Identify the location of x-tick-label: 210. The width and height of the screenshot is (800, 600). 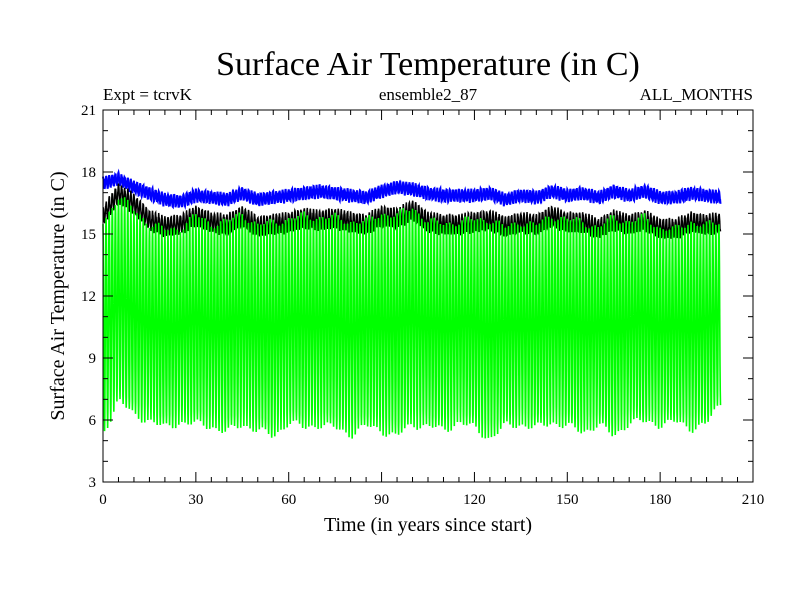
(753, 500).